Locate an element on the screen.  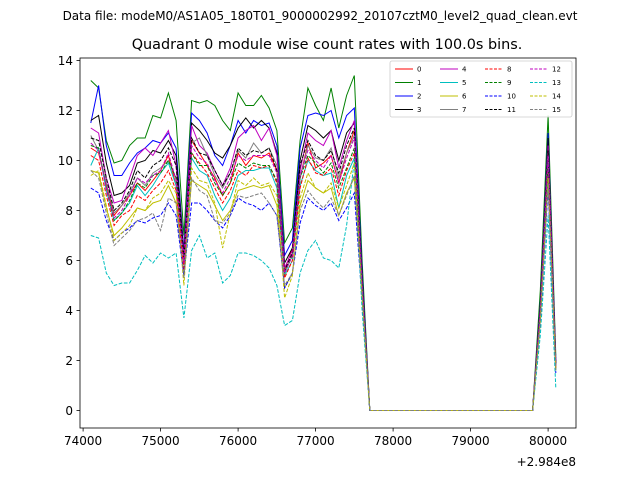
x-tick-label: 75000 is located at coordinates (161, 441).